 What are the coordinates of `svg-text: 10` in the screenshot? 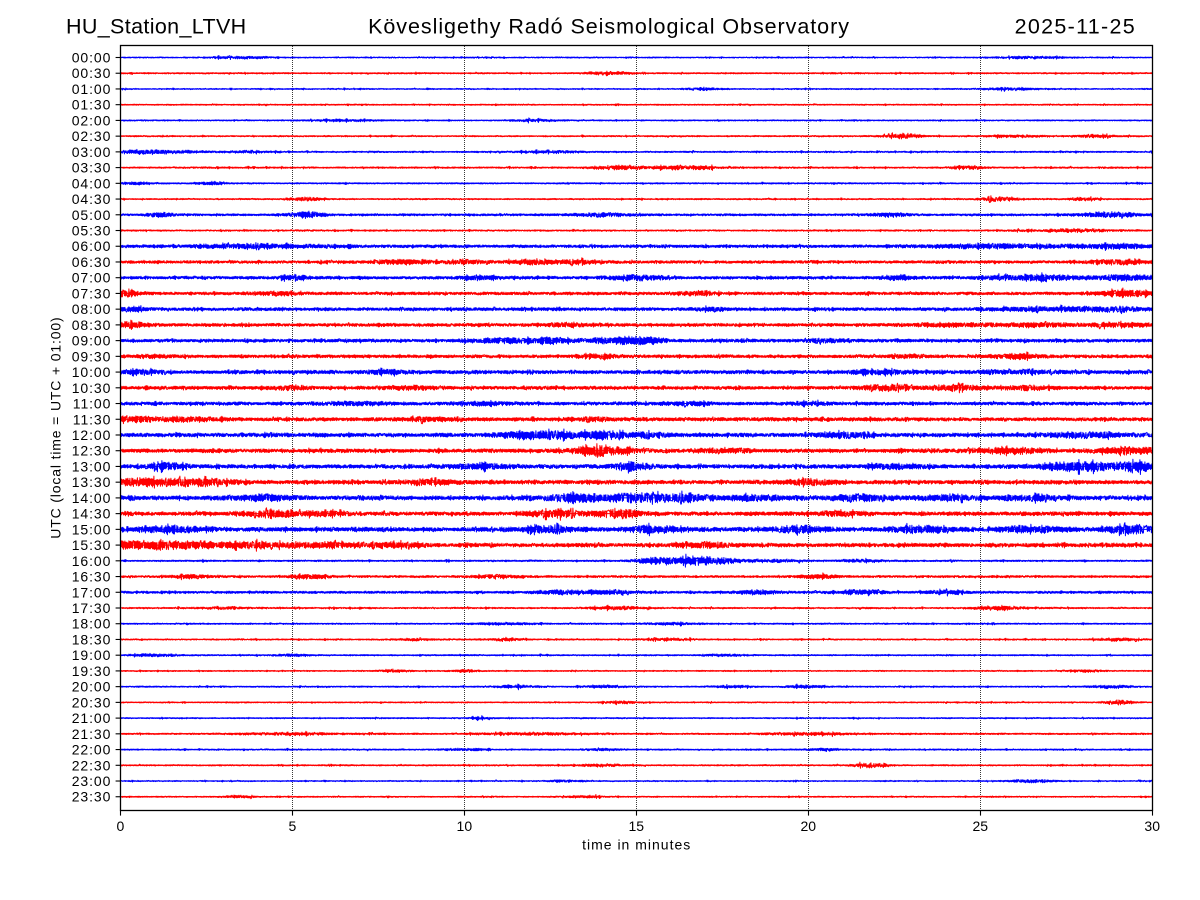 It's located at (465, 826).